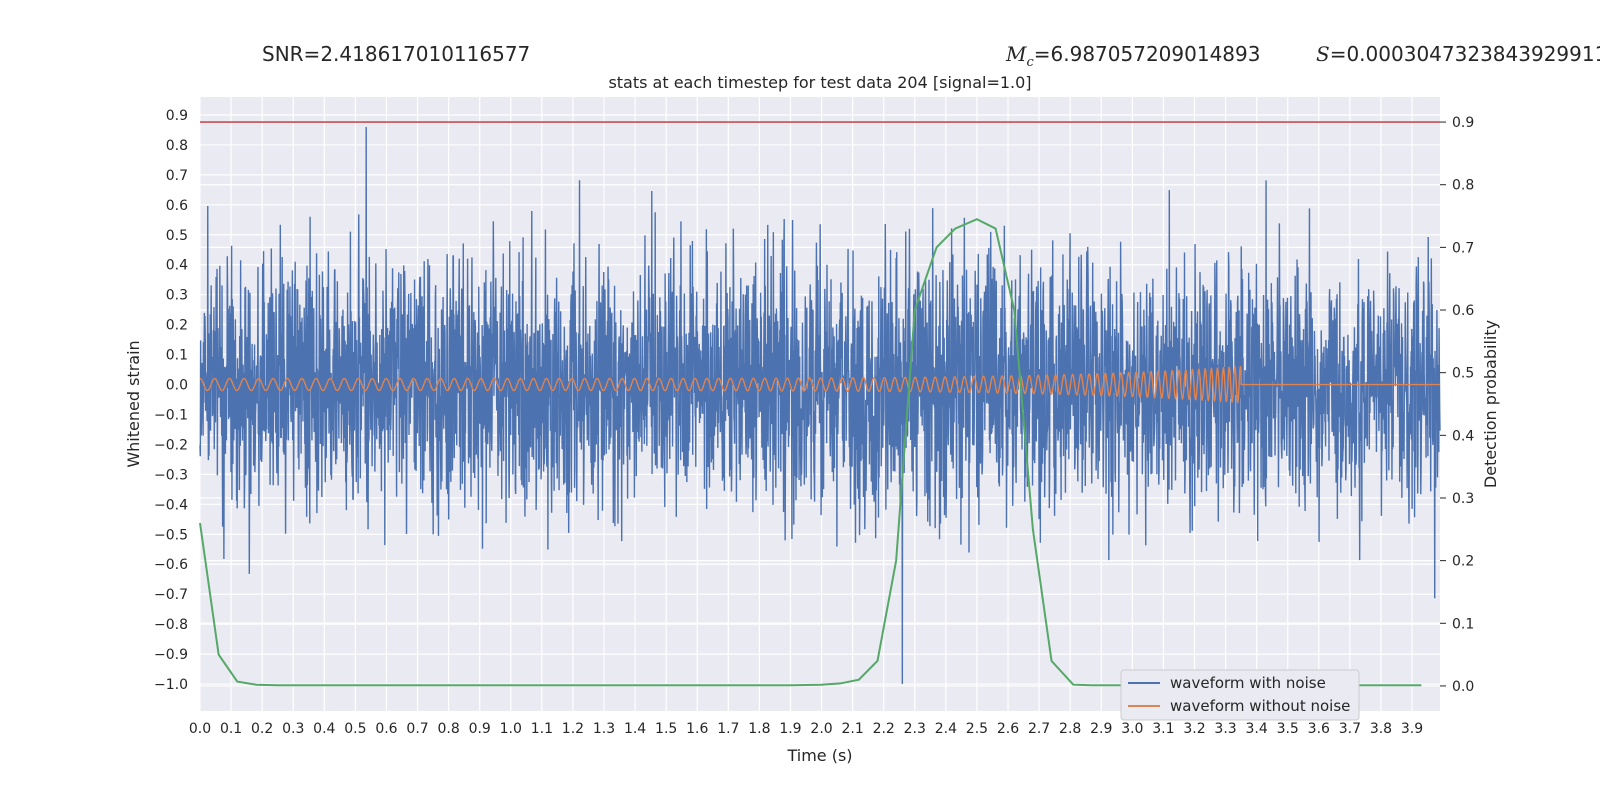 The image size is (1600, 800). I want to click on series-waveform-without-noise, so click(819, 384).